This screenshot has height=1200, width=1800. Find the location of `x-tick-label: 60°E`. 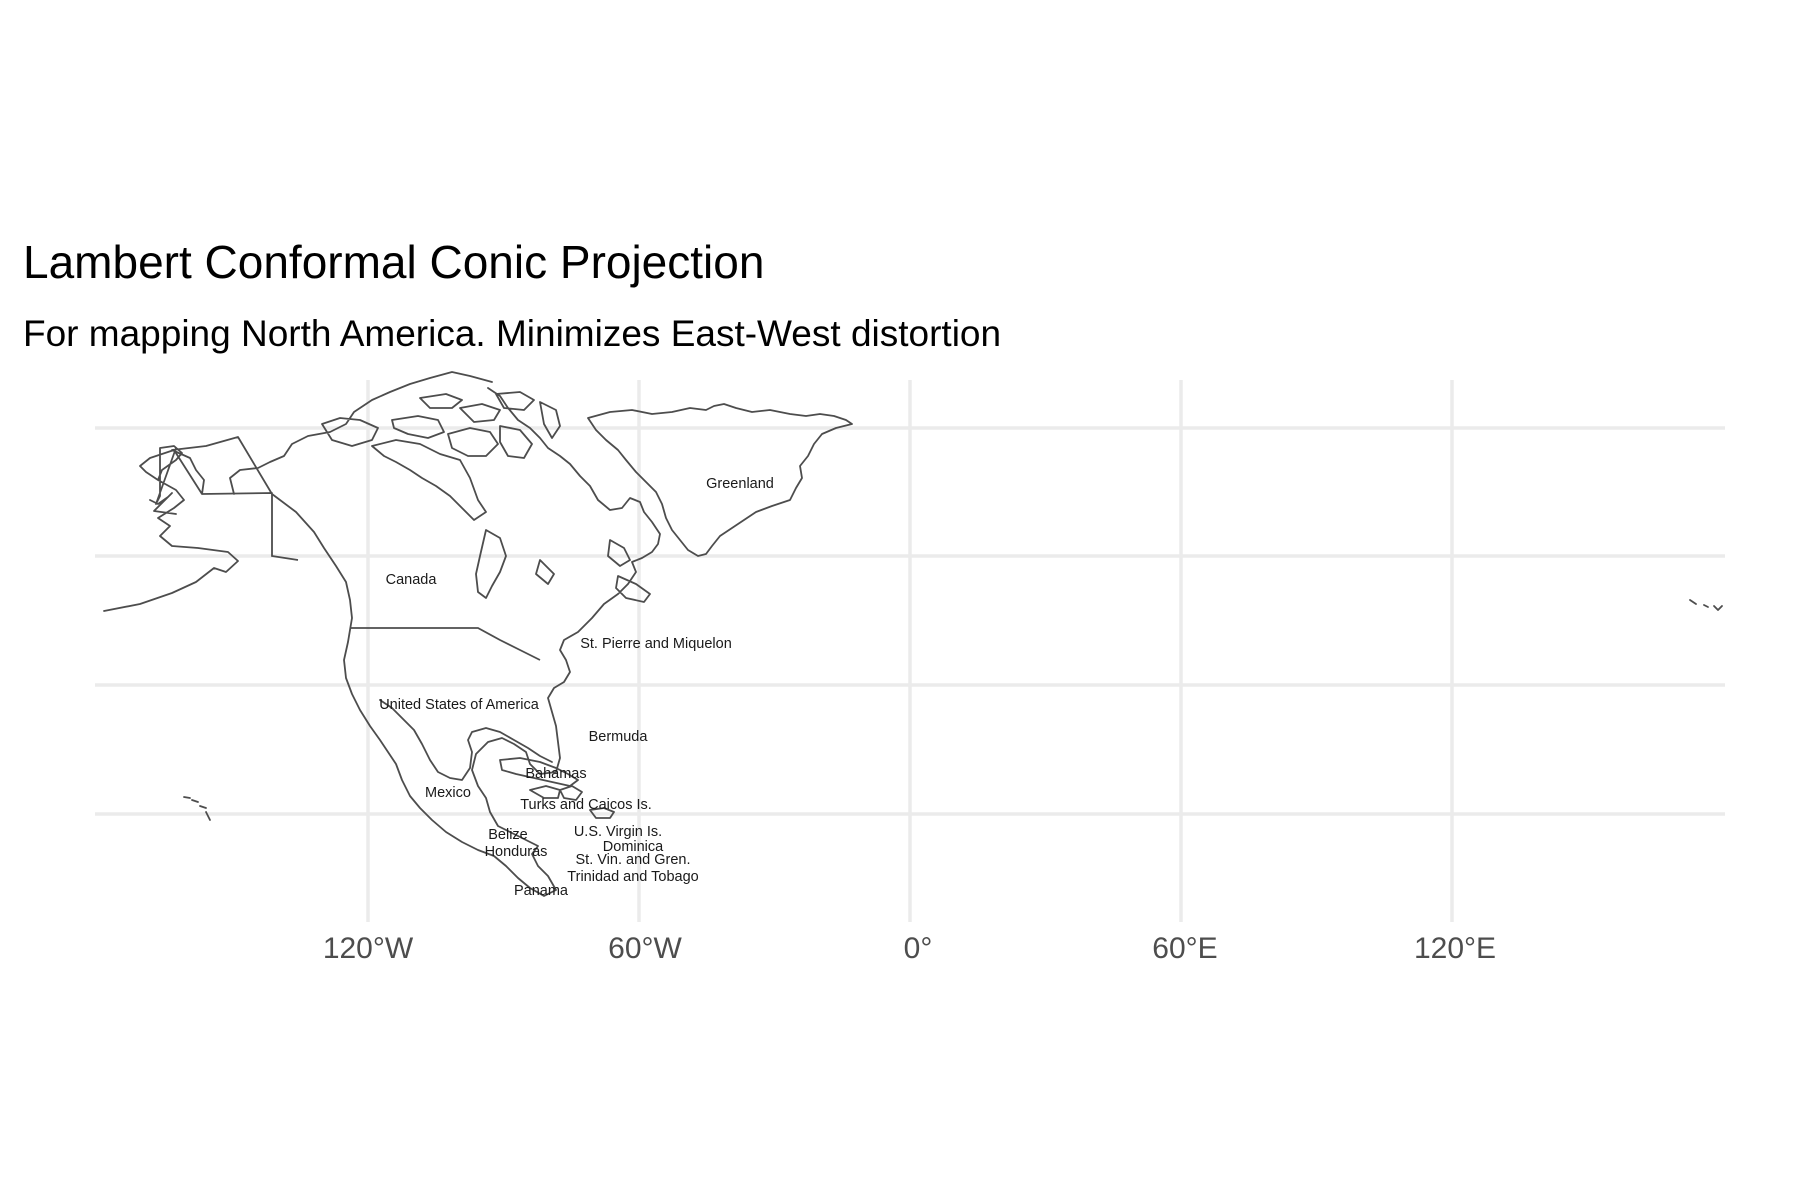

x-tick-label: 60°E is located at coordinates (1184, 948).